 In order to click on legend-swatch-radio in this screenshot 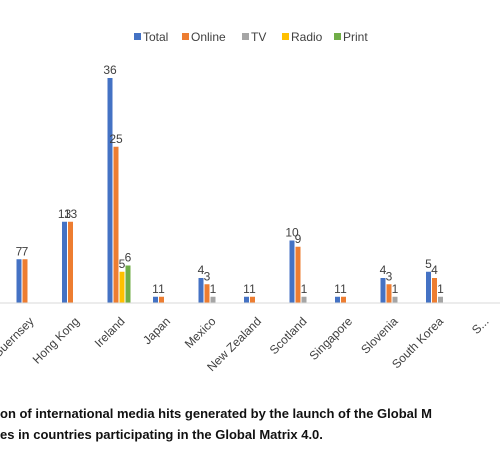, I will do `click(285, 36)`.